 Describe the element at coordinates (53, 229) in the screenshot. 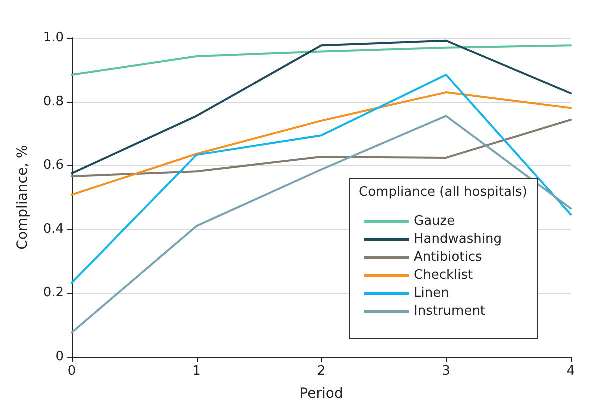

I see `y-tick-label: 0.4` at that location.